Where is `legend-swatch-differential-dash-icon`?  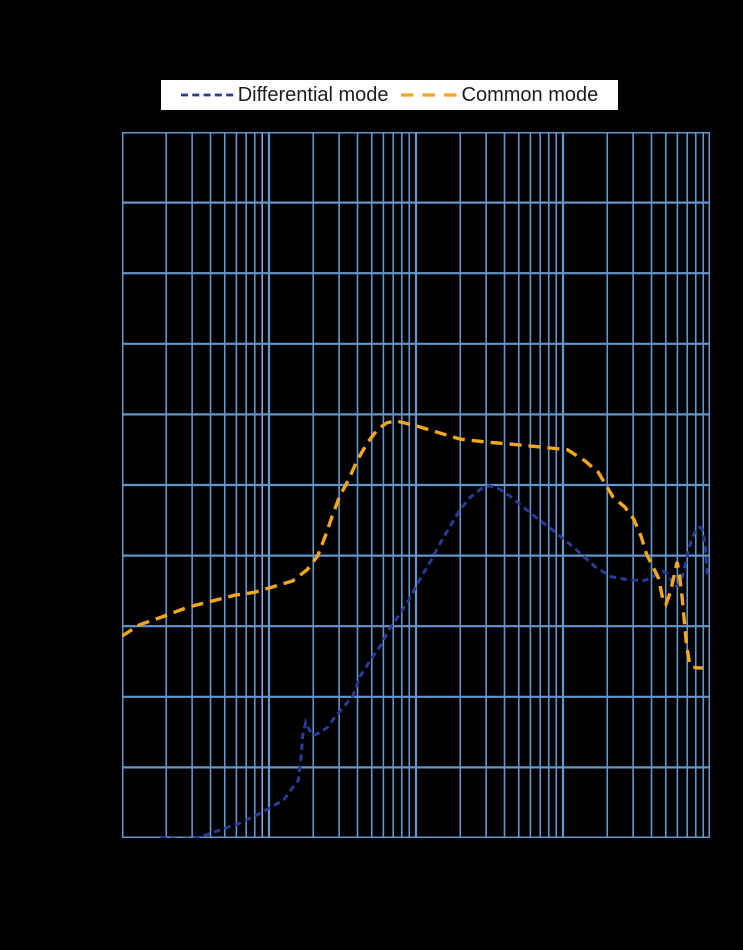 legend-swatch-differential-dash-icon is located at coordinates (207, 95).